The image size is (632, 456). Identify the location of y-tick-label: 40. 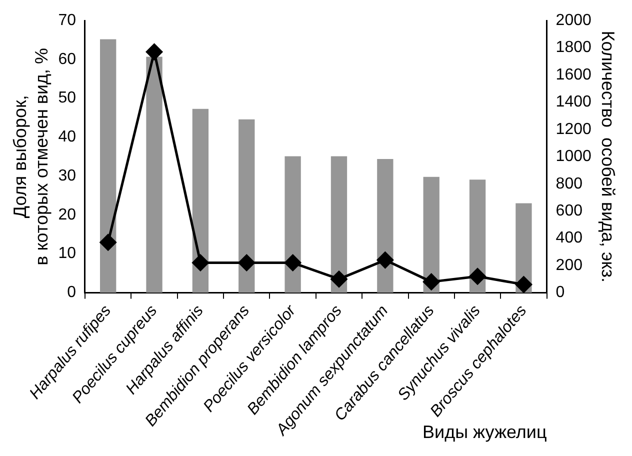
(67, 137).